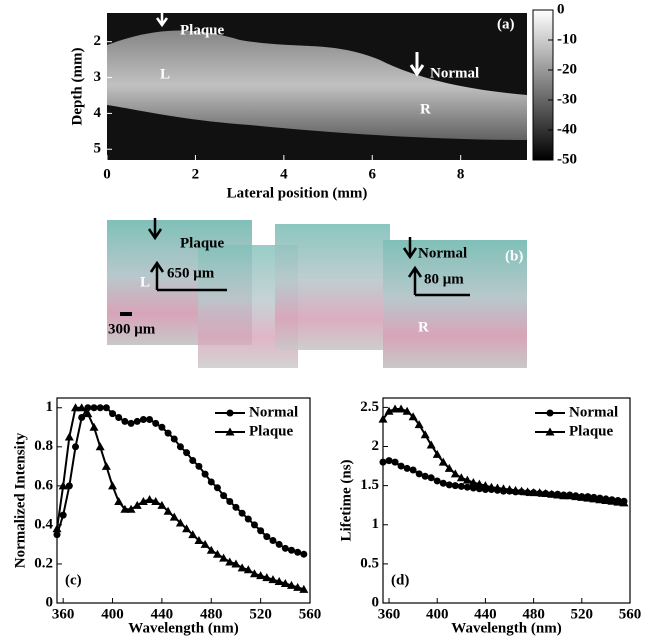 The width and height of the screenshot is (652, 641). I want to click on annotation: Normal, so click(454, 73).